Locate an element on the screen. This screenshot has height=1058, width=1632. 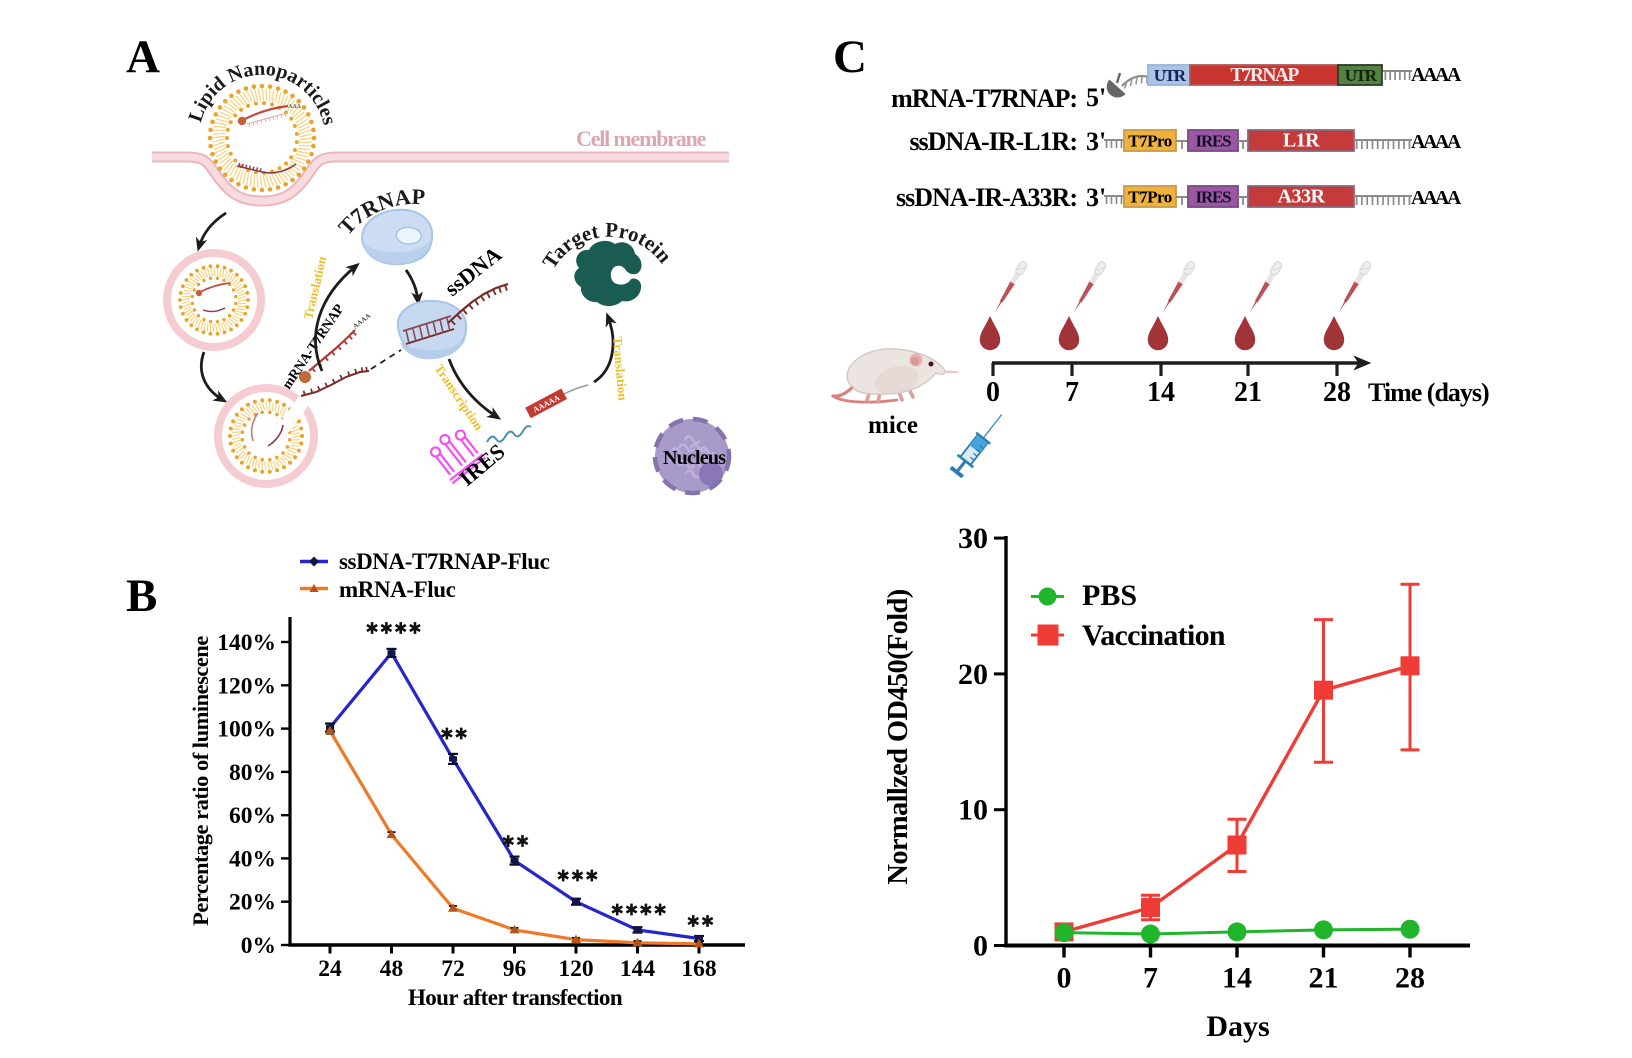
svg-text: Cell membrane is located at coordinates (641, 138).